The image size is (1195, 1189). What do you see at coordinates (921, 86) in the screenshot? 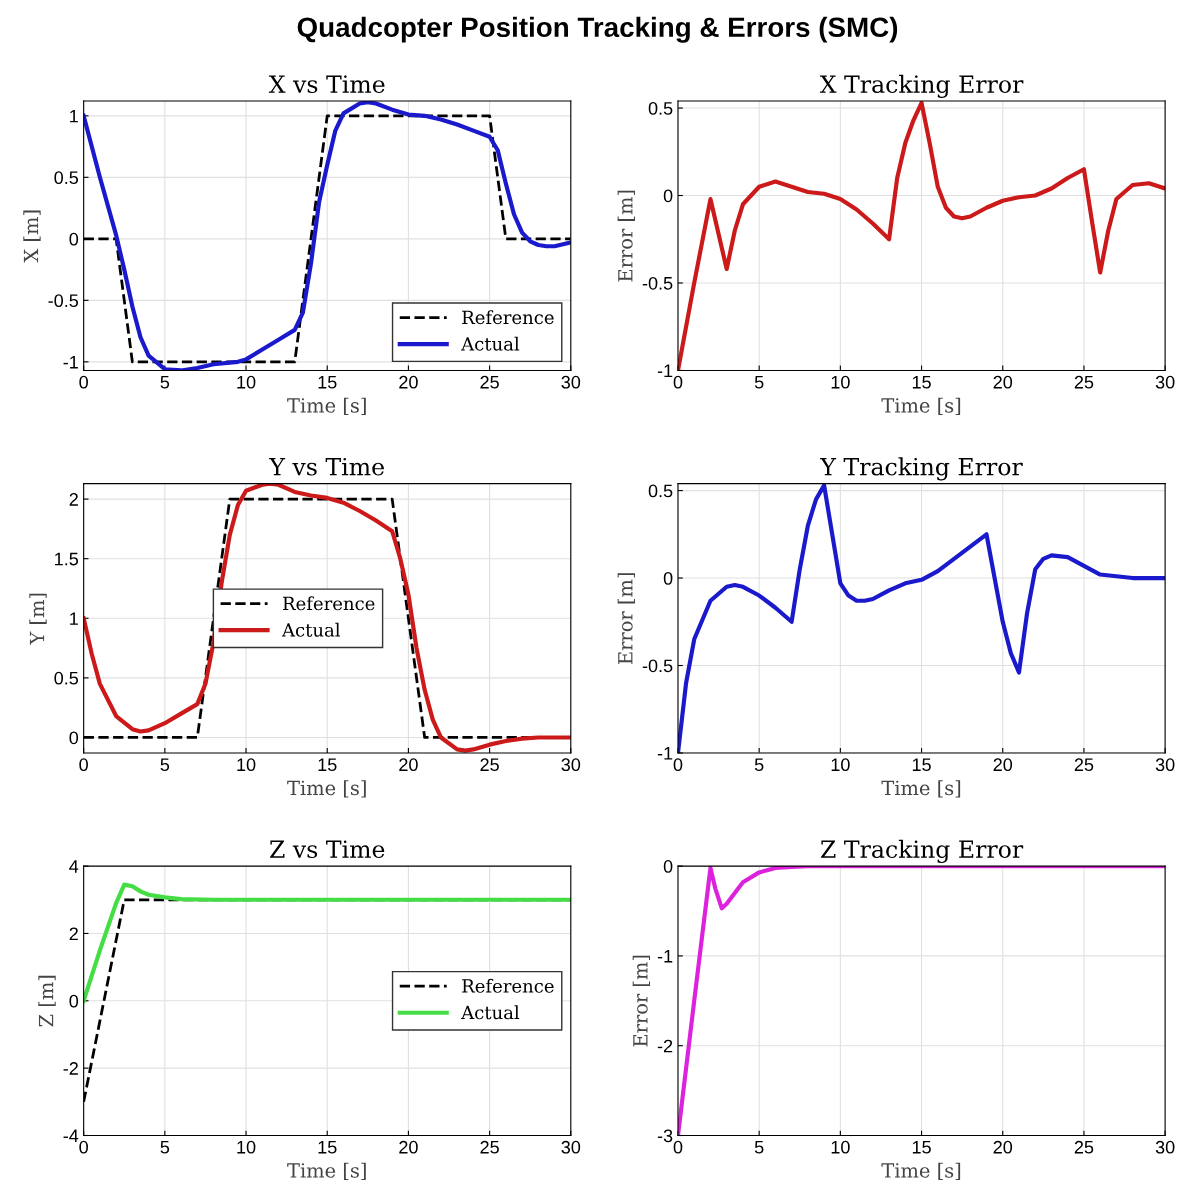
I see `chart-title: X Tracking Error` at bounding box center [921, 86].